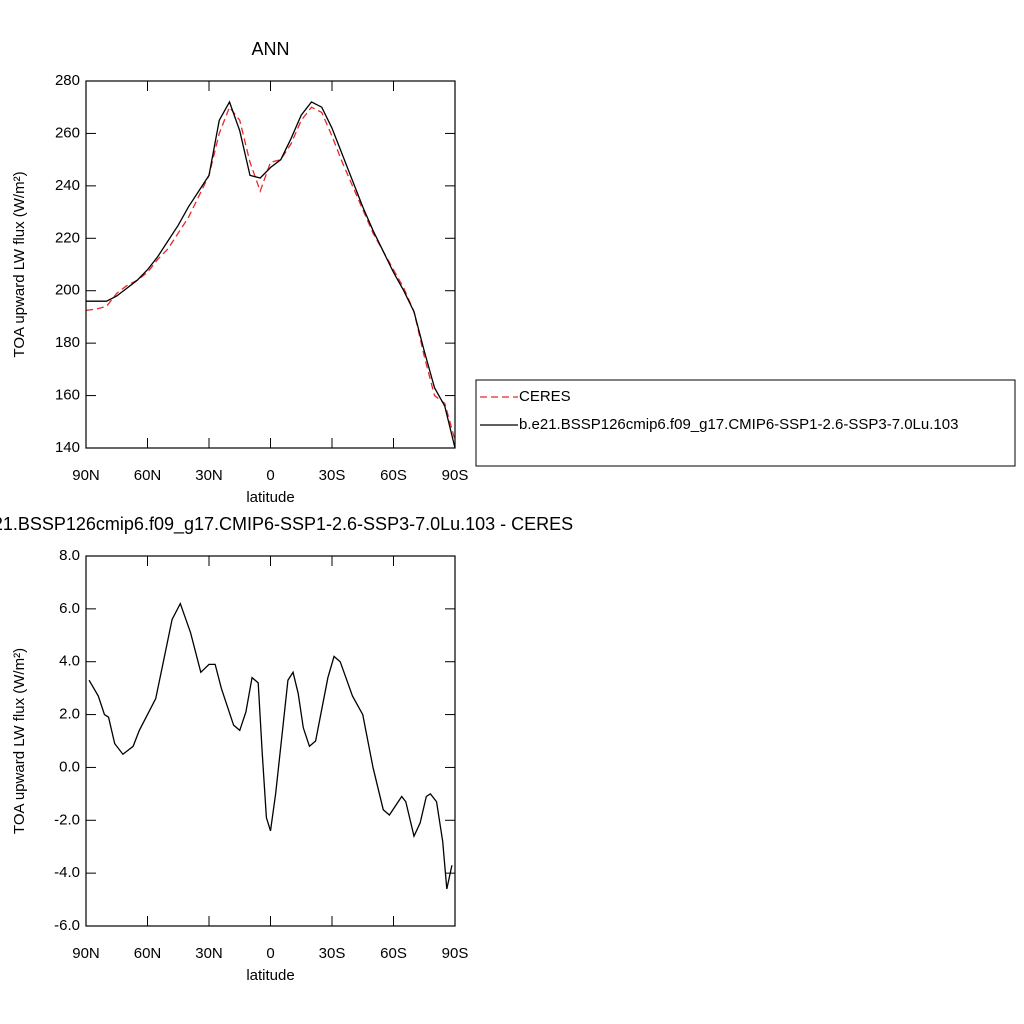  I want to click on y-tick-label: 160, so click(67, 395).